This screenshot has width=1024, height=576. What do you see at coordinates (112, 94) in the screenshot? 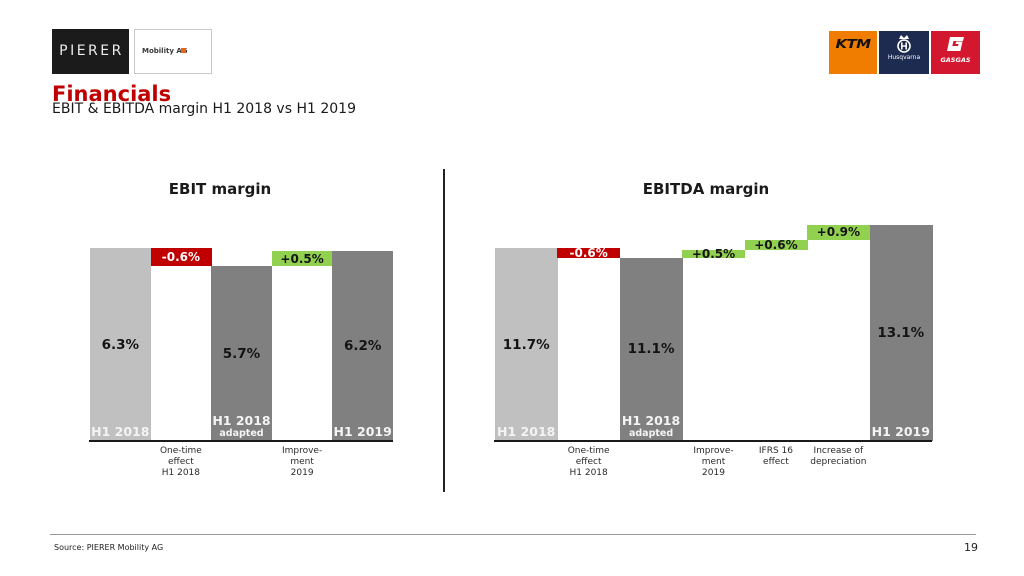
I see `page-title: Financials` at bounding box center [112, 94].